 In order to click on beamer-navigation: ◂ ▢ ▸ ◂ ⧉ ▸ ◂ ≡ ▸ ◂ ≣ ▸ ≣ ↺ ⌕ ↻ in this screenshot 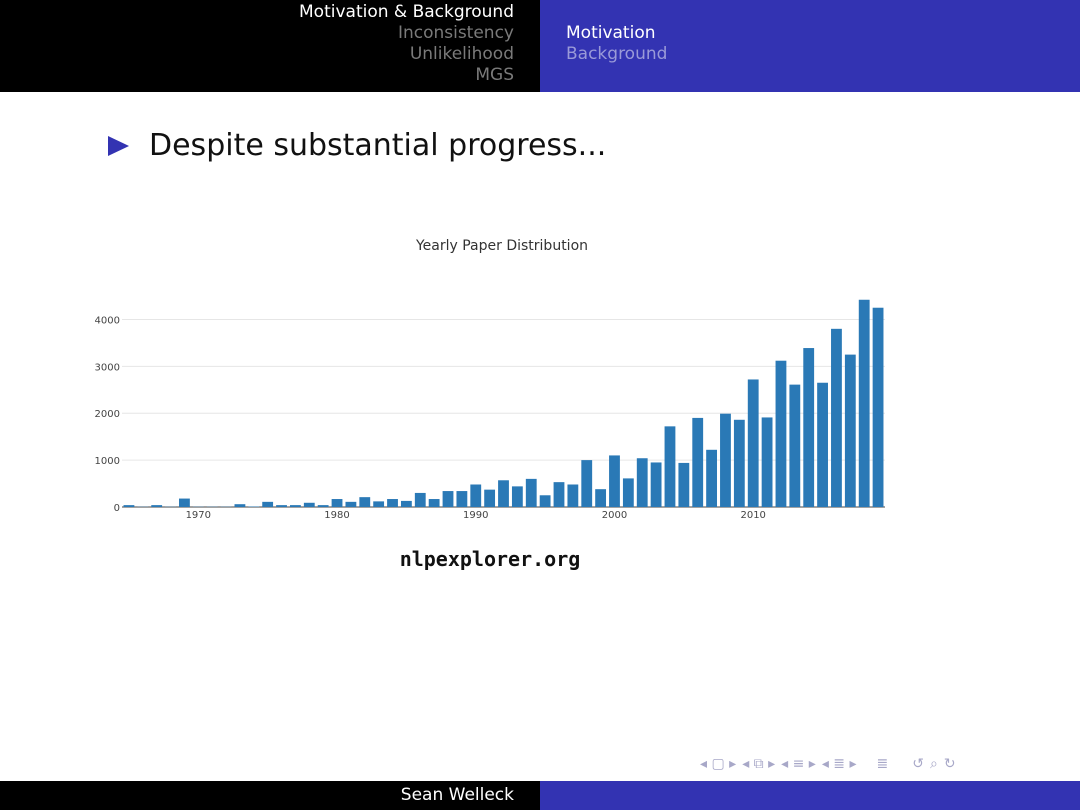, I will do `click(828, 764)`.